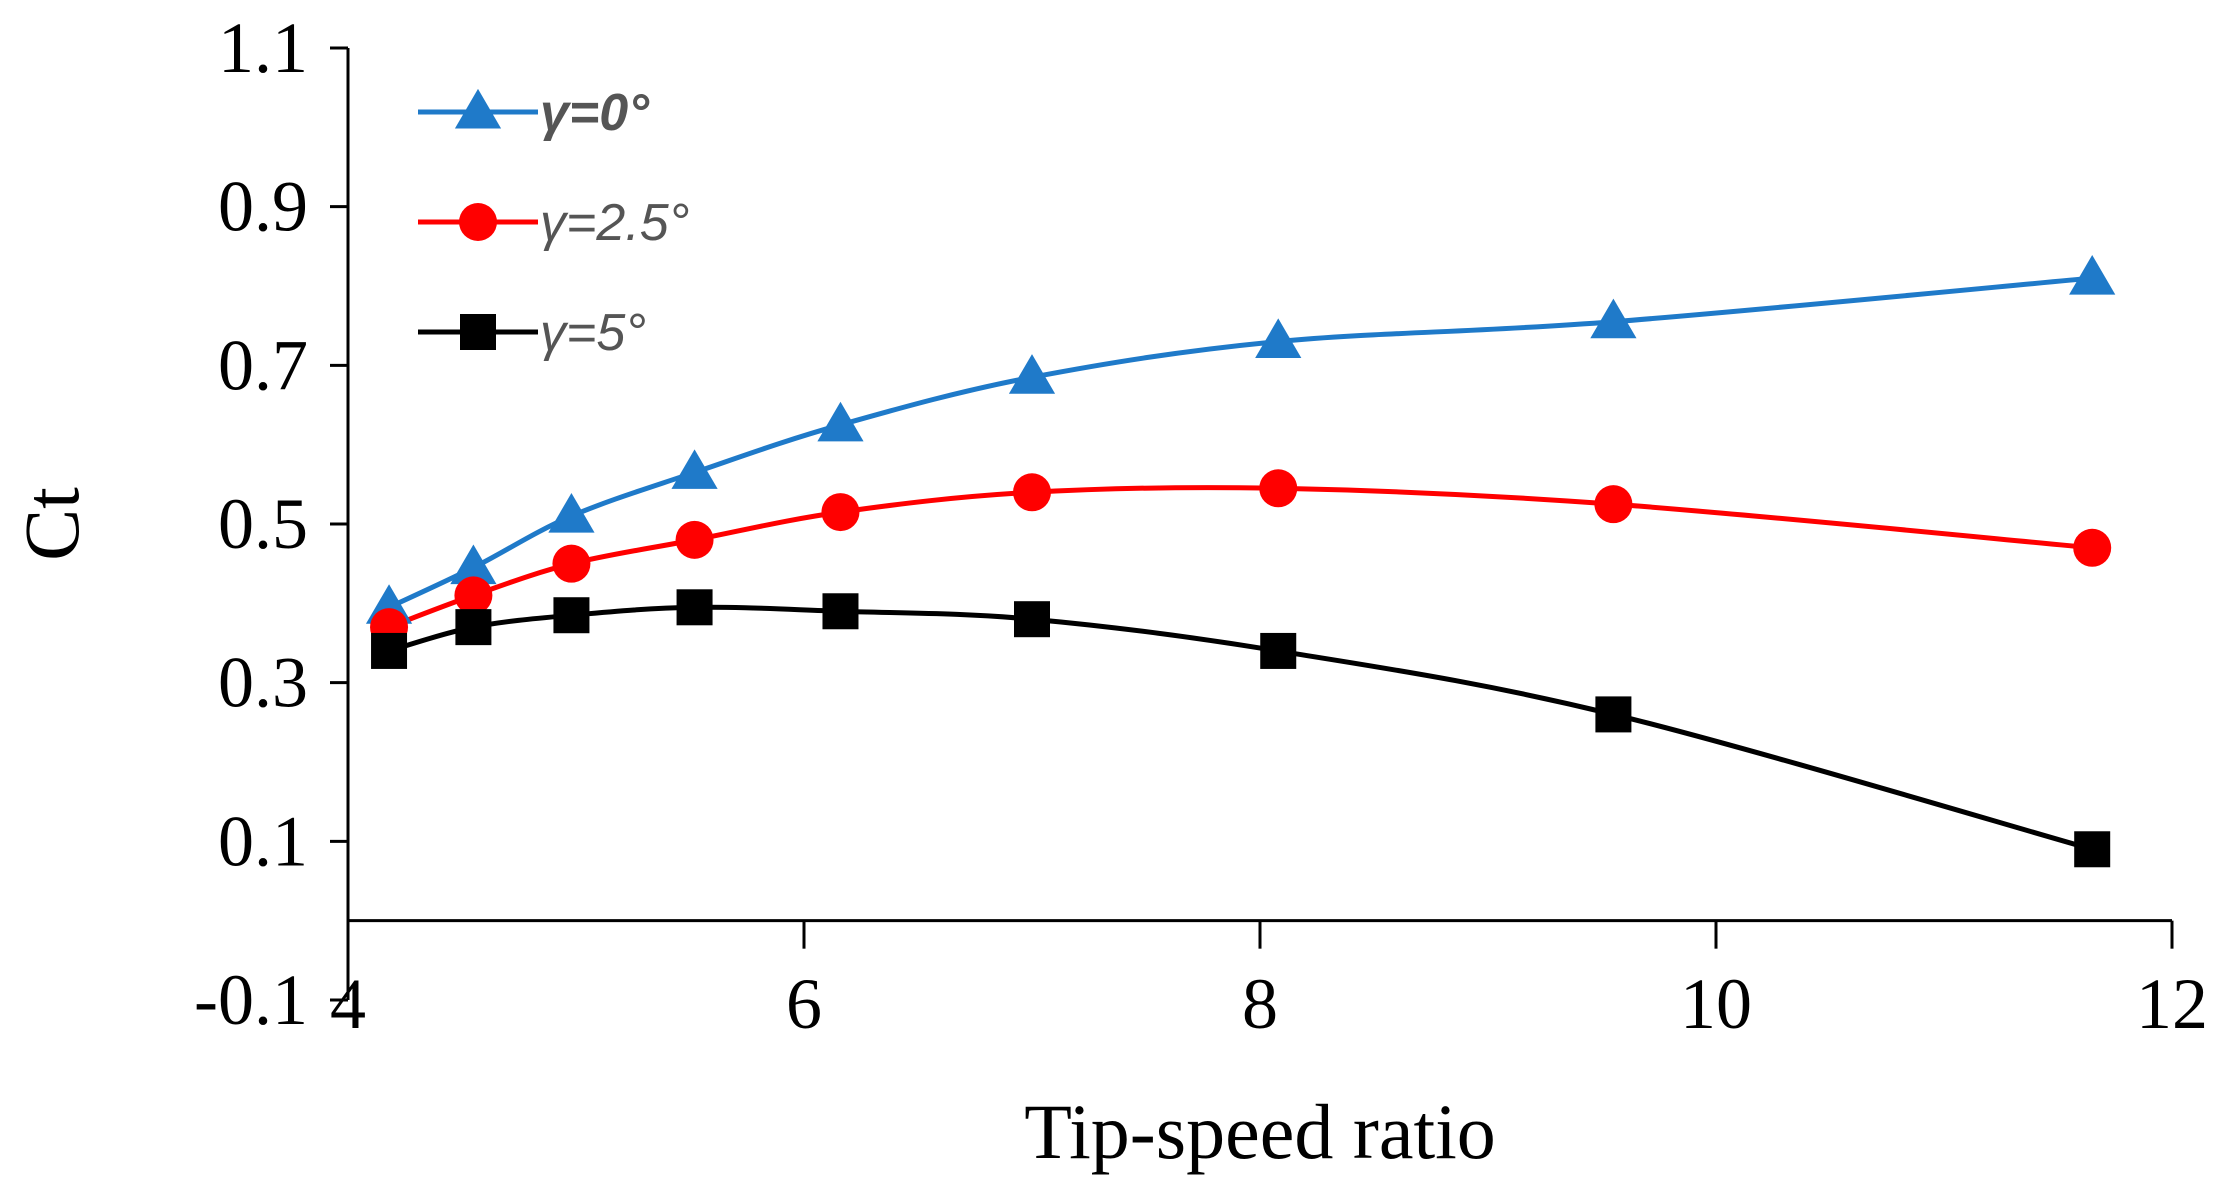  Describe the element at coordinates (263, 365) in the screenshot. I see `y-tick-label: 0.7` at that location.